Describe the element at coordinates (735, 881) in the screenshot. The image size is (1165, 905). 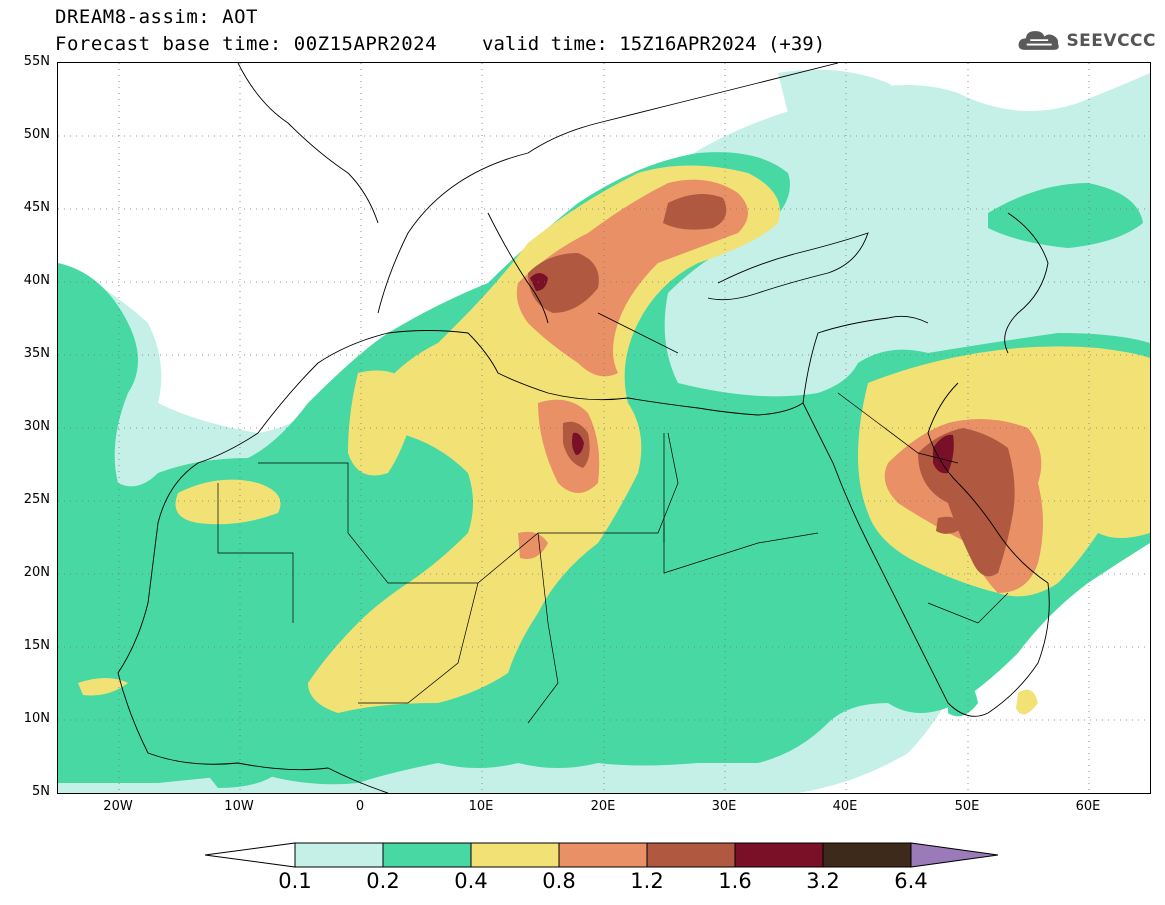
I see `colorbar-label-1.6: 1.6` at that location.